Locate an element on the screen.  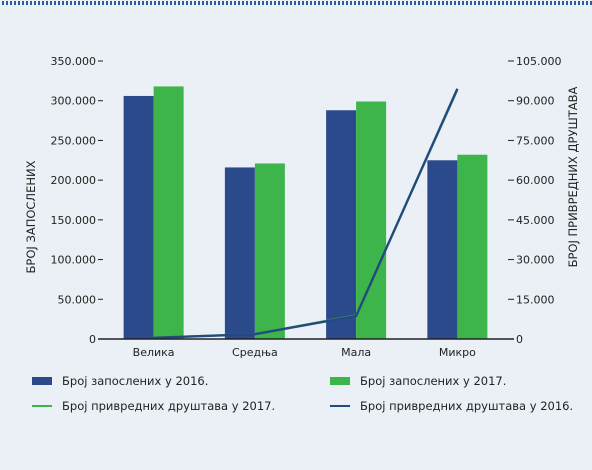
y-tick-label: 0 is located at coordinates (92, 339).